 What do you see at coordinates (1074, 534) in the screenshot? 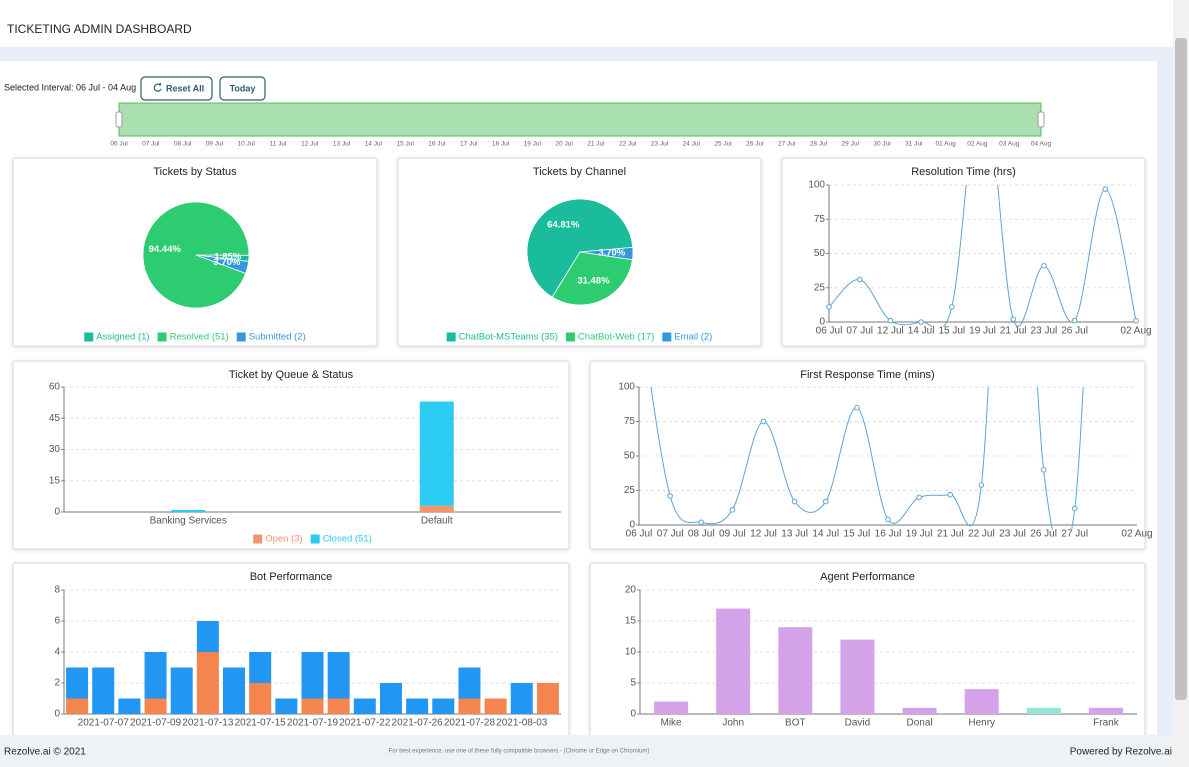
I see `x-tick-label: 27 Jul` at bounding box center [1074, 534].